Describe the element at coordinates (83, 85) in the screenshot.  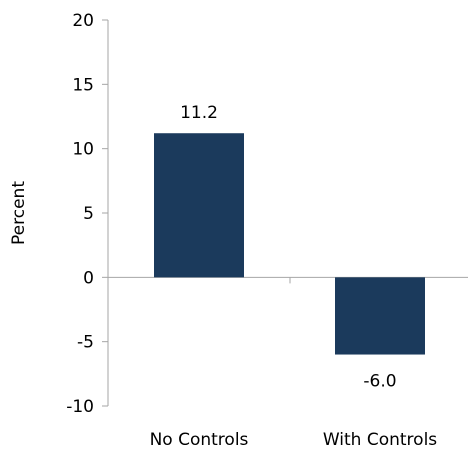
I see `y-tick-label: 15` at that location.